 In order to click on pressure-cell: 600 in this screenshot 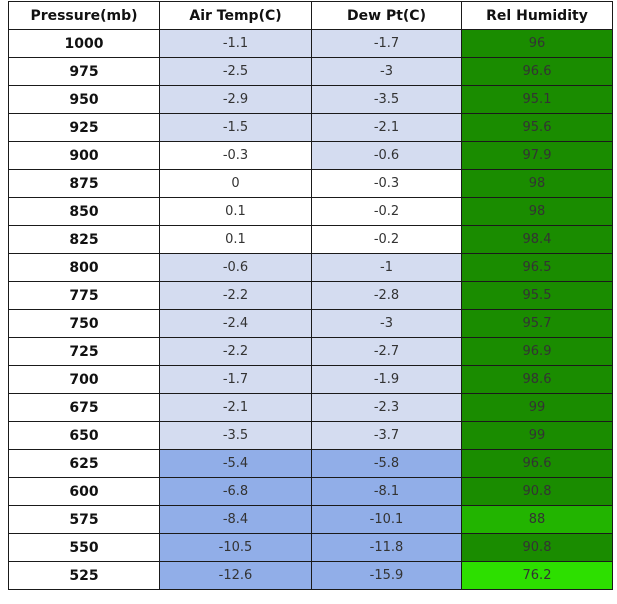, I will do `click(84, 491)`.